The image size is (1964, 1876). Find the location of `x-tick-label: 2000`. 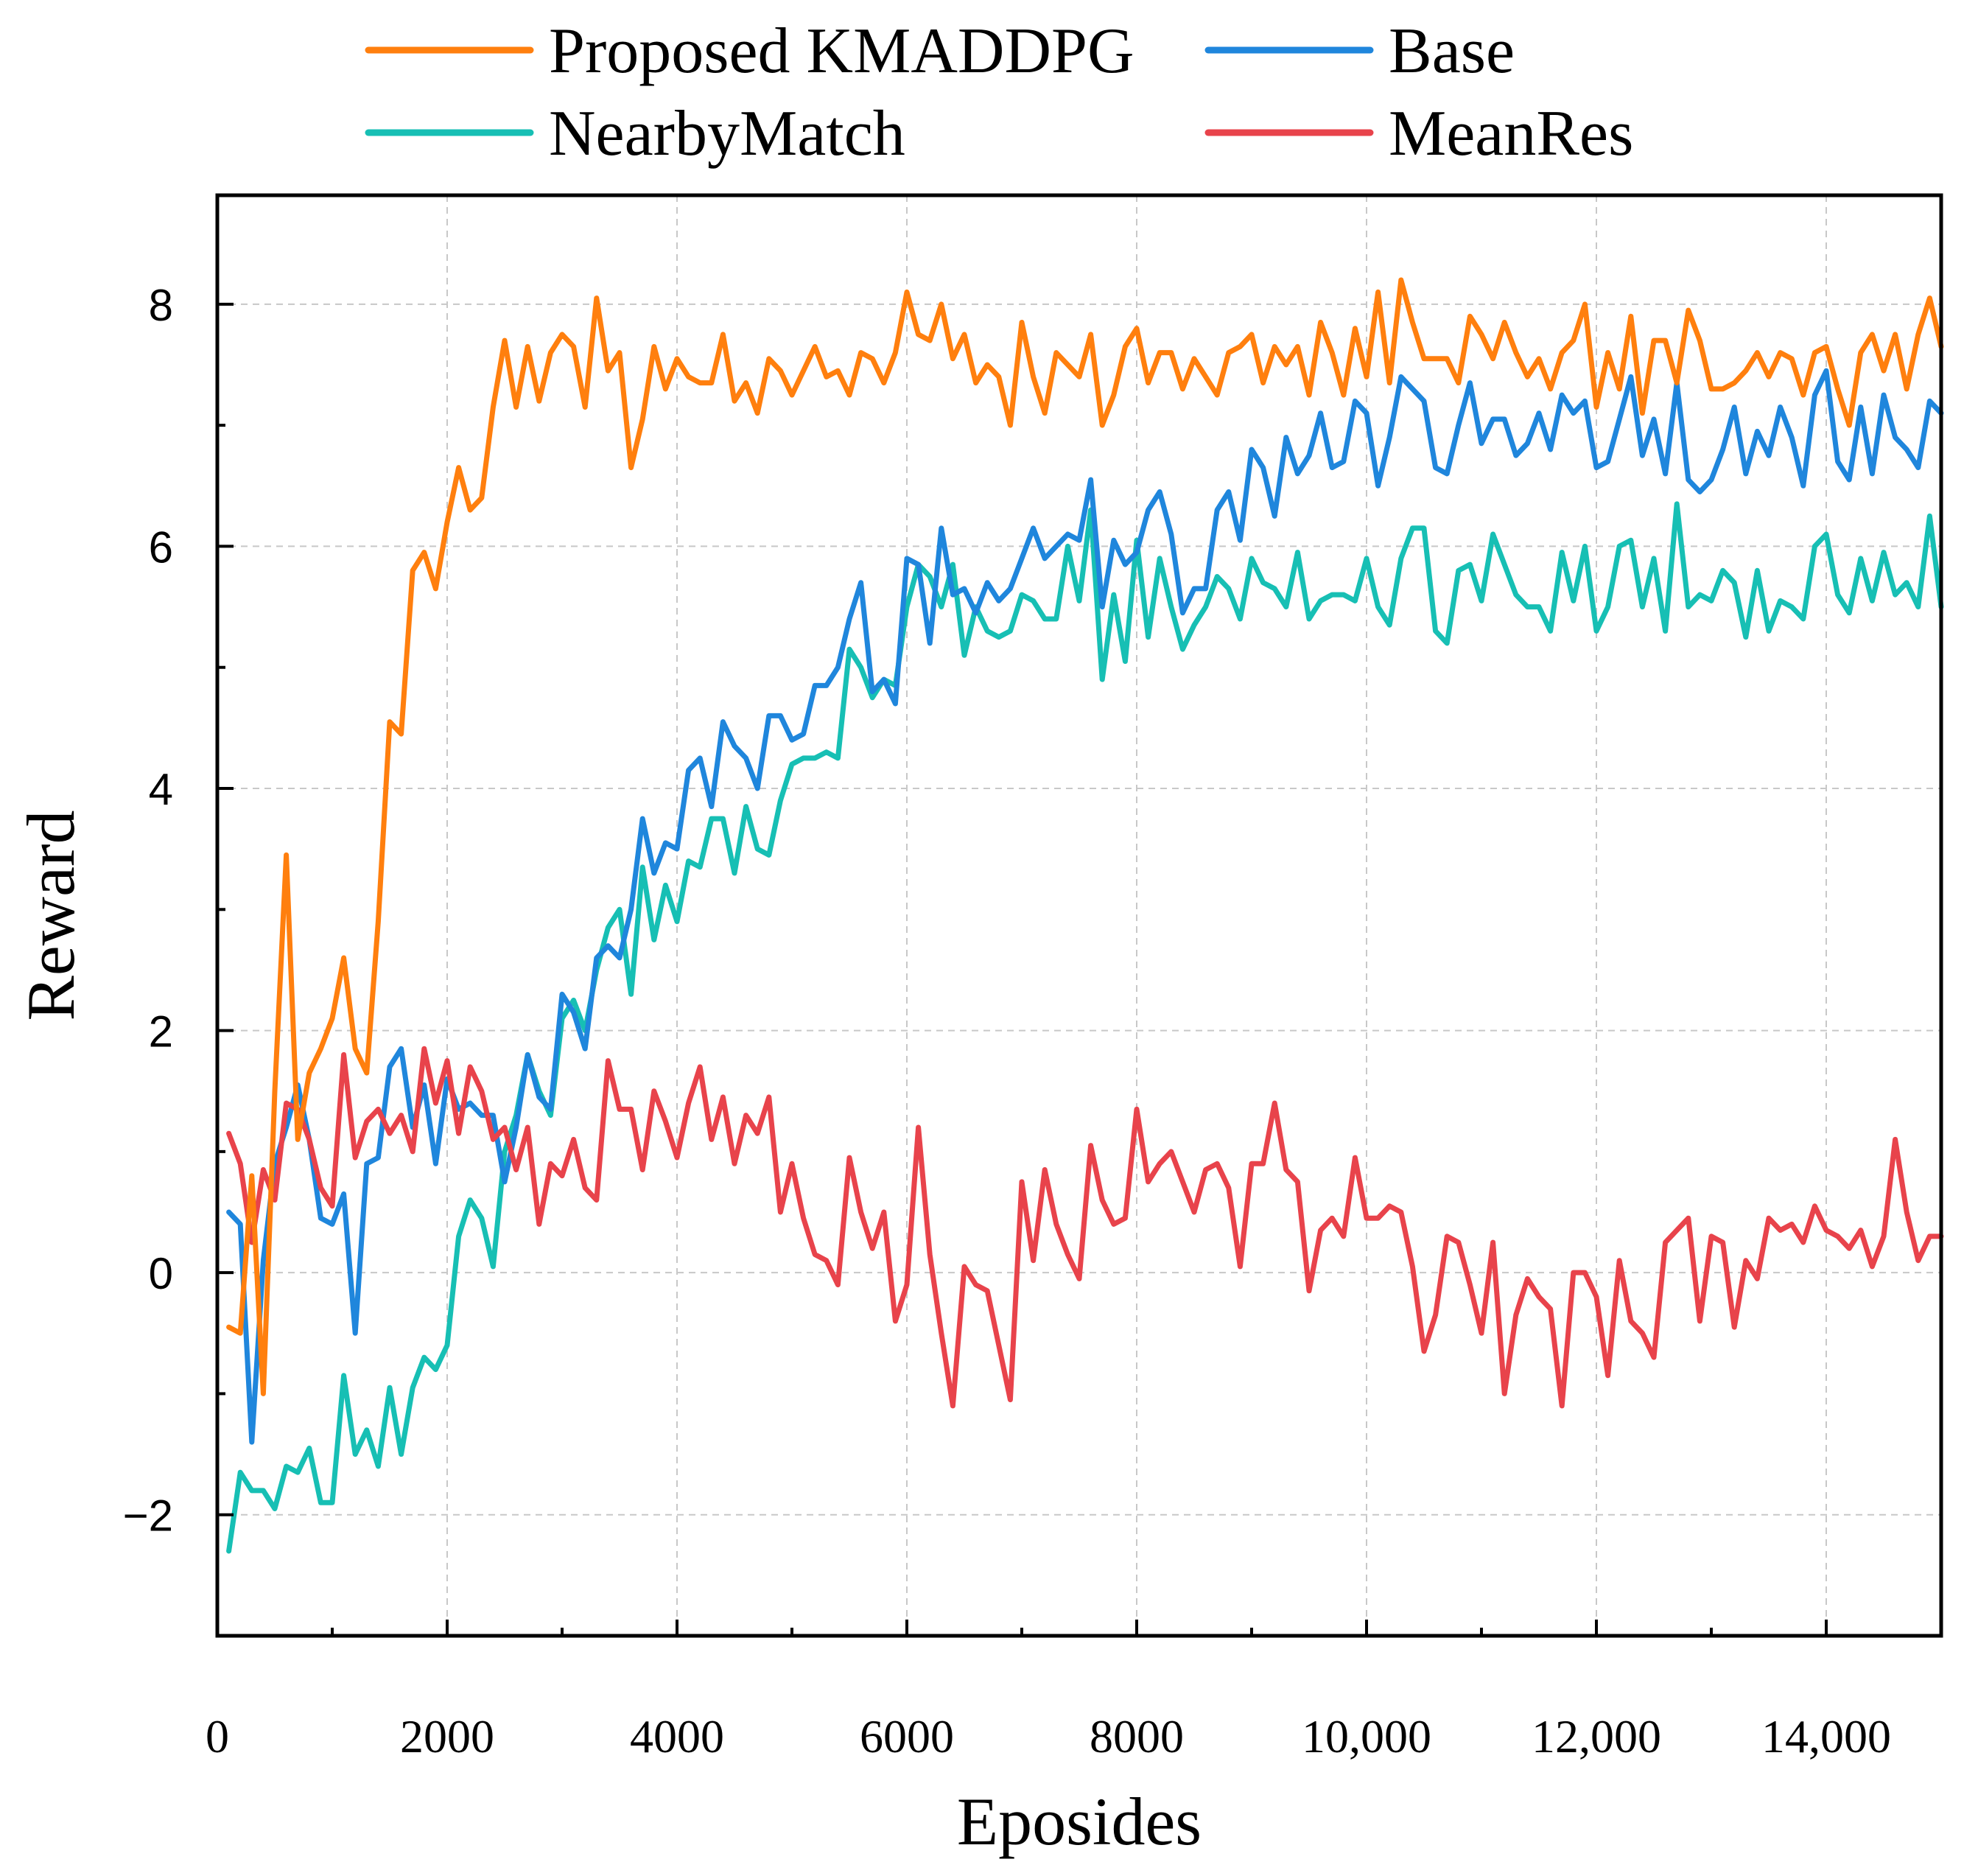

x-tick-label: 2000 is located at coordinates (447, 1736).